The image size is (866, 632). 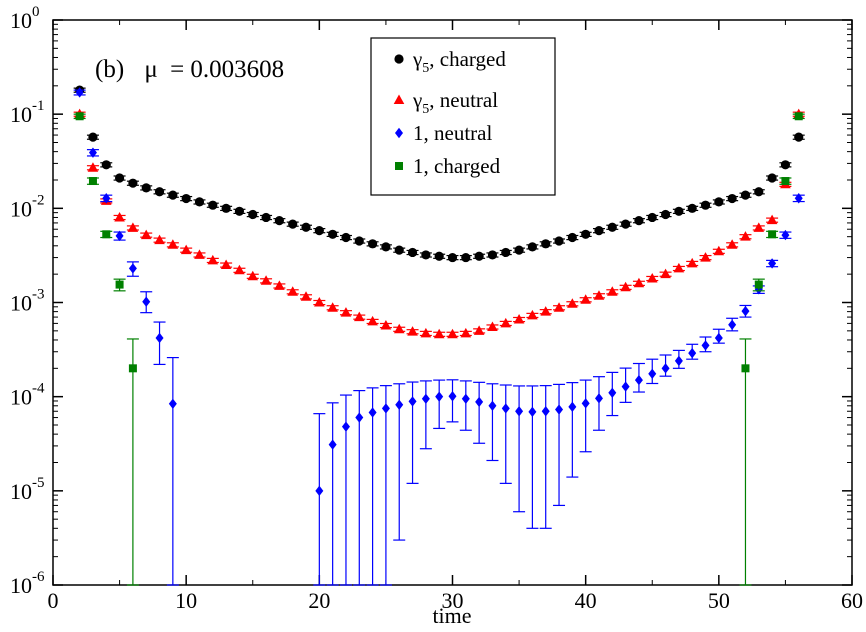 What do you see at coordinates (150, 69) in the screenshot?
I see `mu-symbol: μ` at bounding box center [150, 69].